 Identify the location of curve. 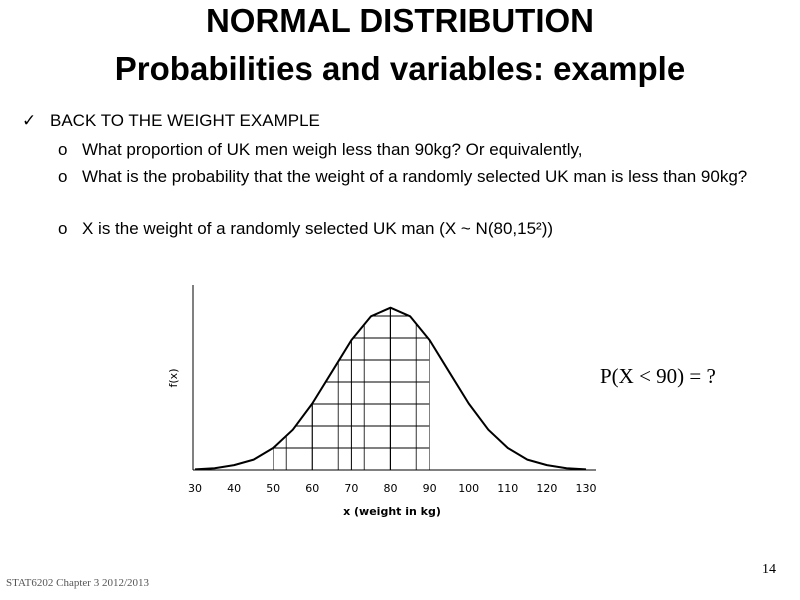
(390, 388).